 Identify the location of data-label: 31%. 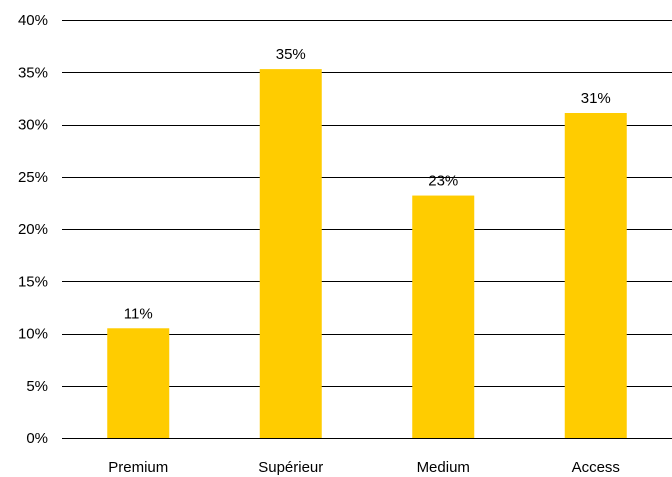
(596, 98).